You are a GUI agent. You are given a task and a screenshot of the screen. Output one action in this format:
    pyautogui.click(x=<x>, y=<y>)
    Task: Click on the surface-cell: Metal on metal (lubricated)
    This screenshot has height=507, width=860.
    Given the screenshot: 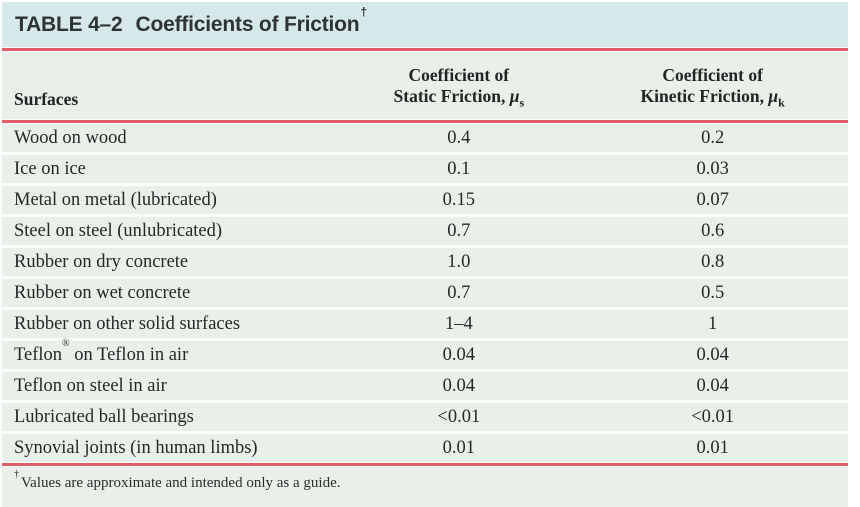 What is the action you would take?
    pyautogui.click(x=171, y=199)
    